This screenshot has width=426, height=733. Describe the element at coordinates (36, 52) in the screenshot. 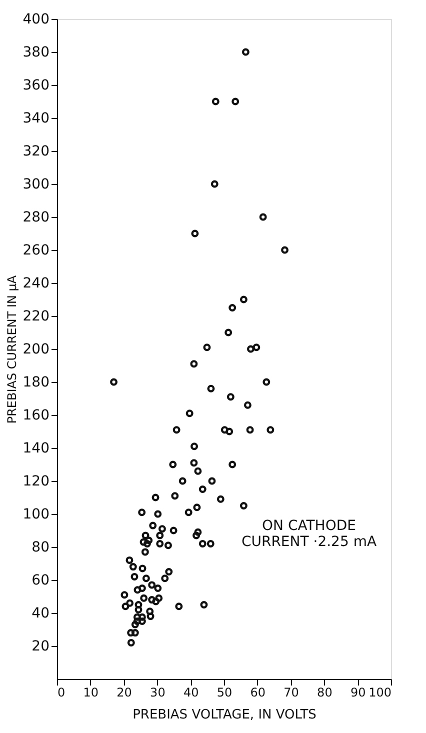

I see `y-tick-label: 380` at that location.